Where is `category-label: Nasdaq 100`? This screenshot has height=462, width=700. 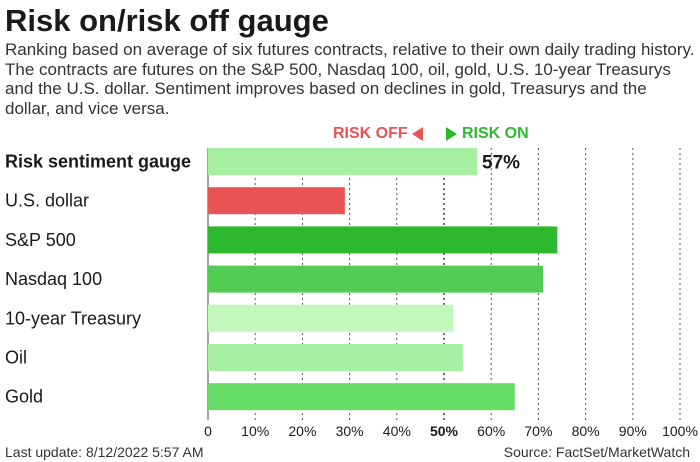
category-label: Nasdaq 100 is located at coordinates (53, 279).